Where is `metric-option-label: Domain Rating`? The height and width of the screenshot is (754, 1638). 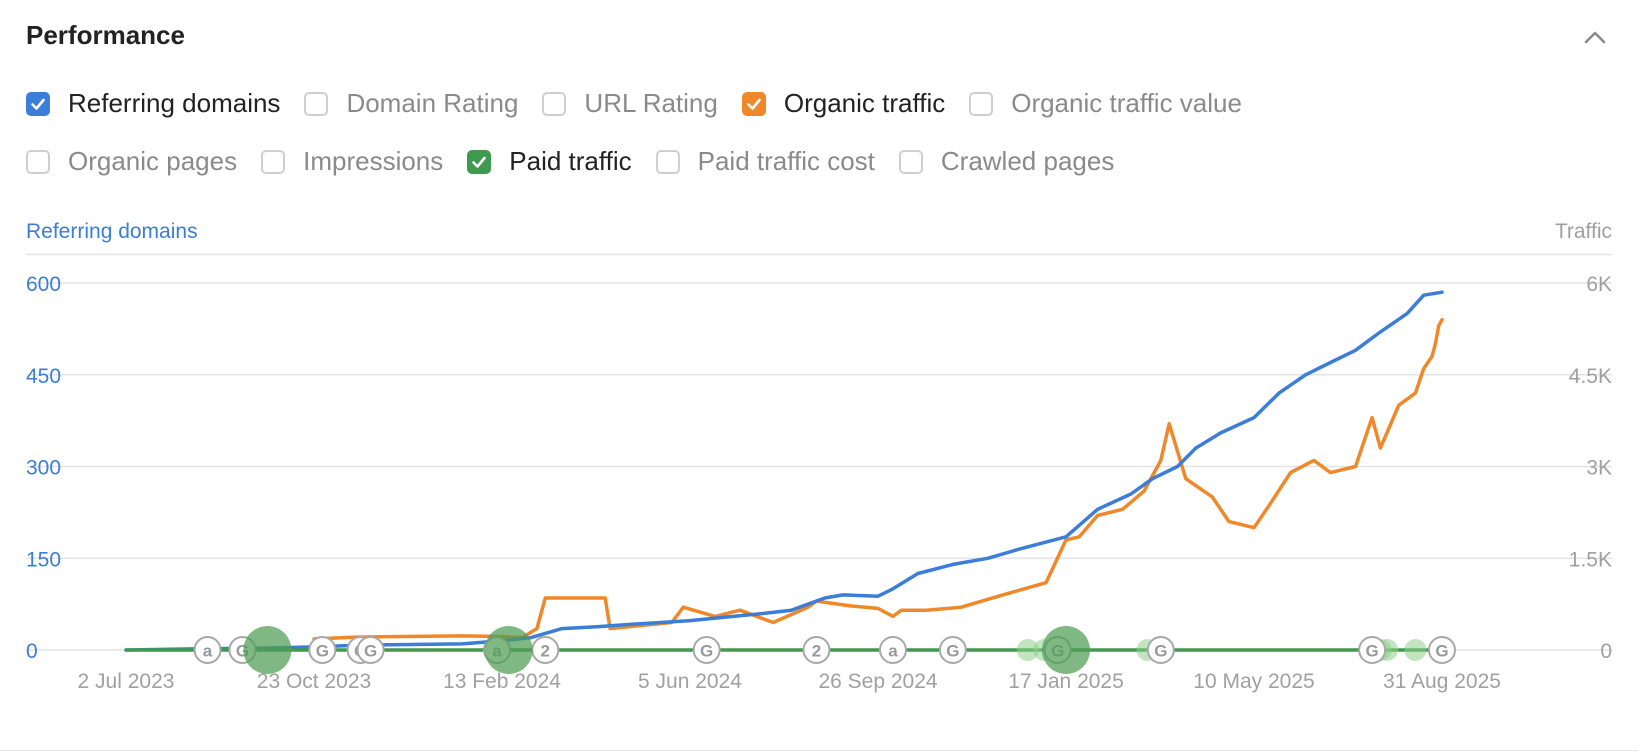 metric-option-label: Domain Rating is located at coordinates (432, 103).